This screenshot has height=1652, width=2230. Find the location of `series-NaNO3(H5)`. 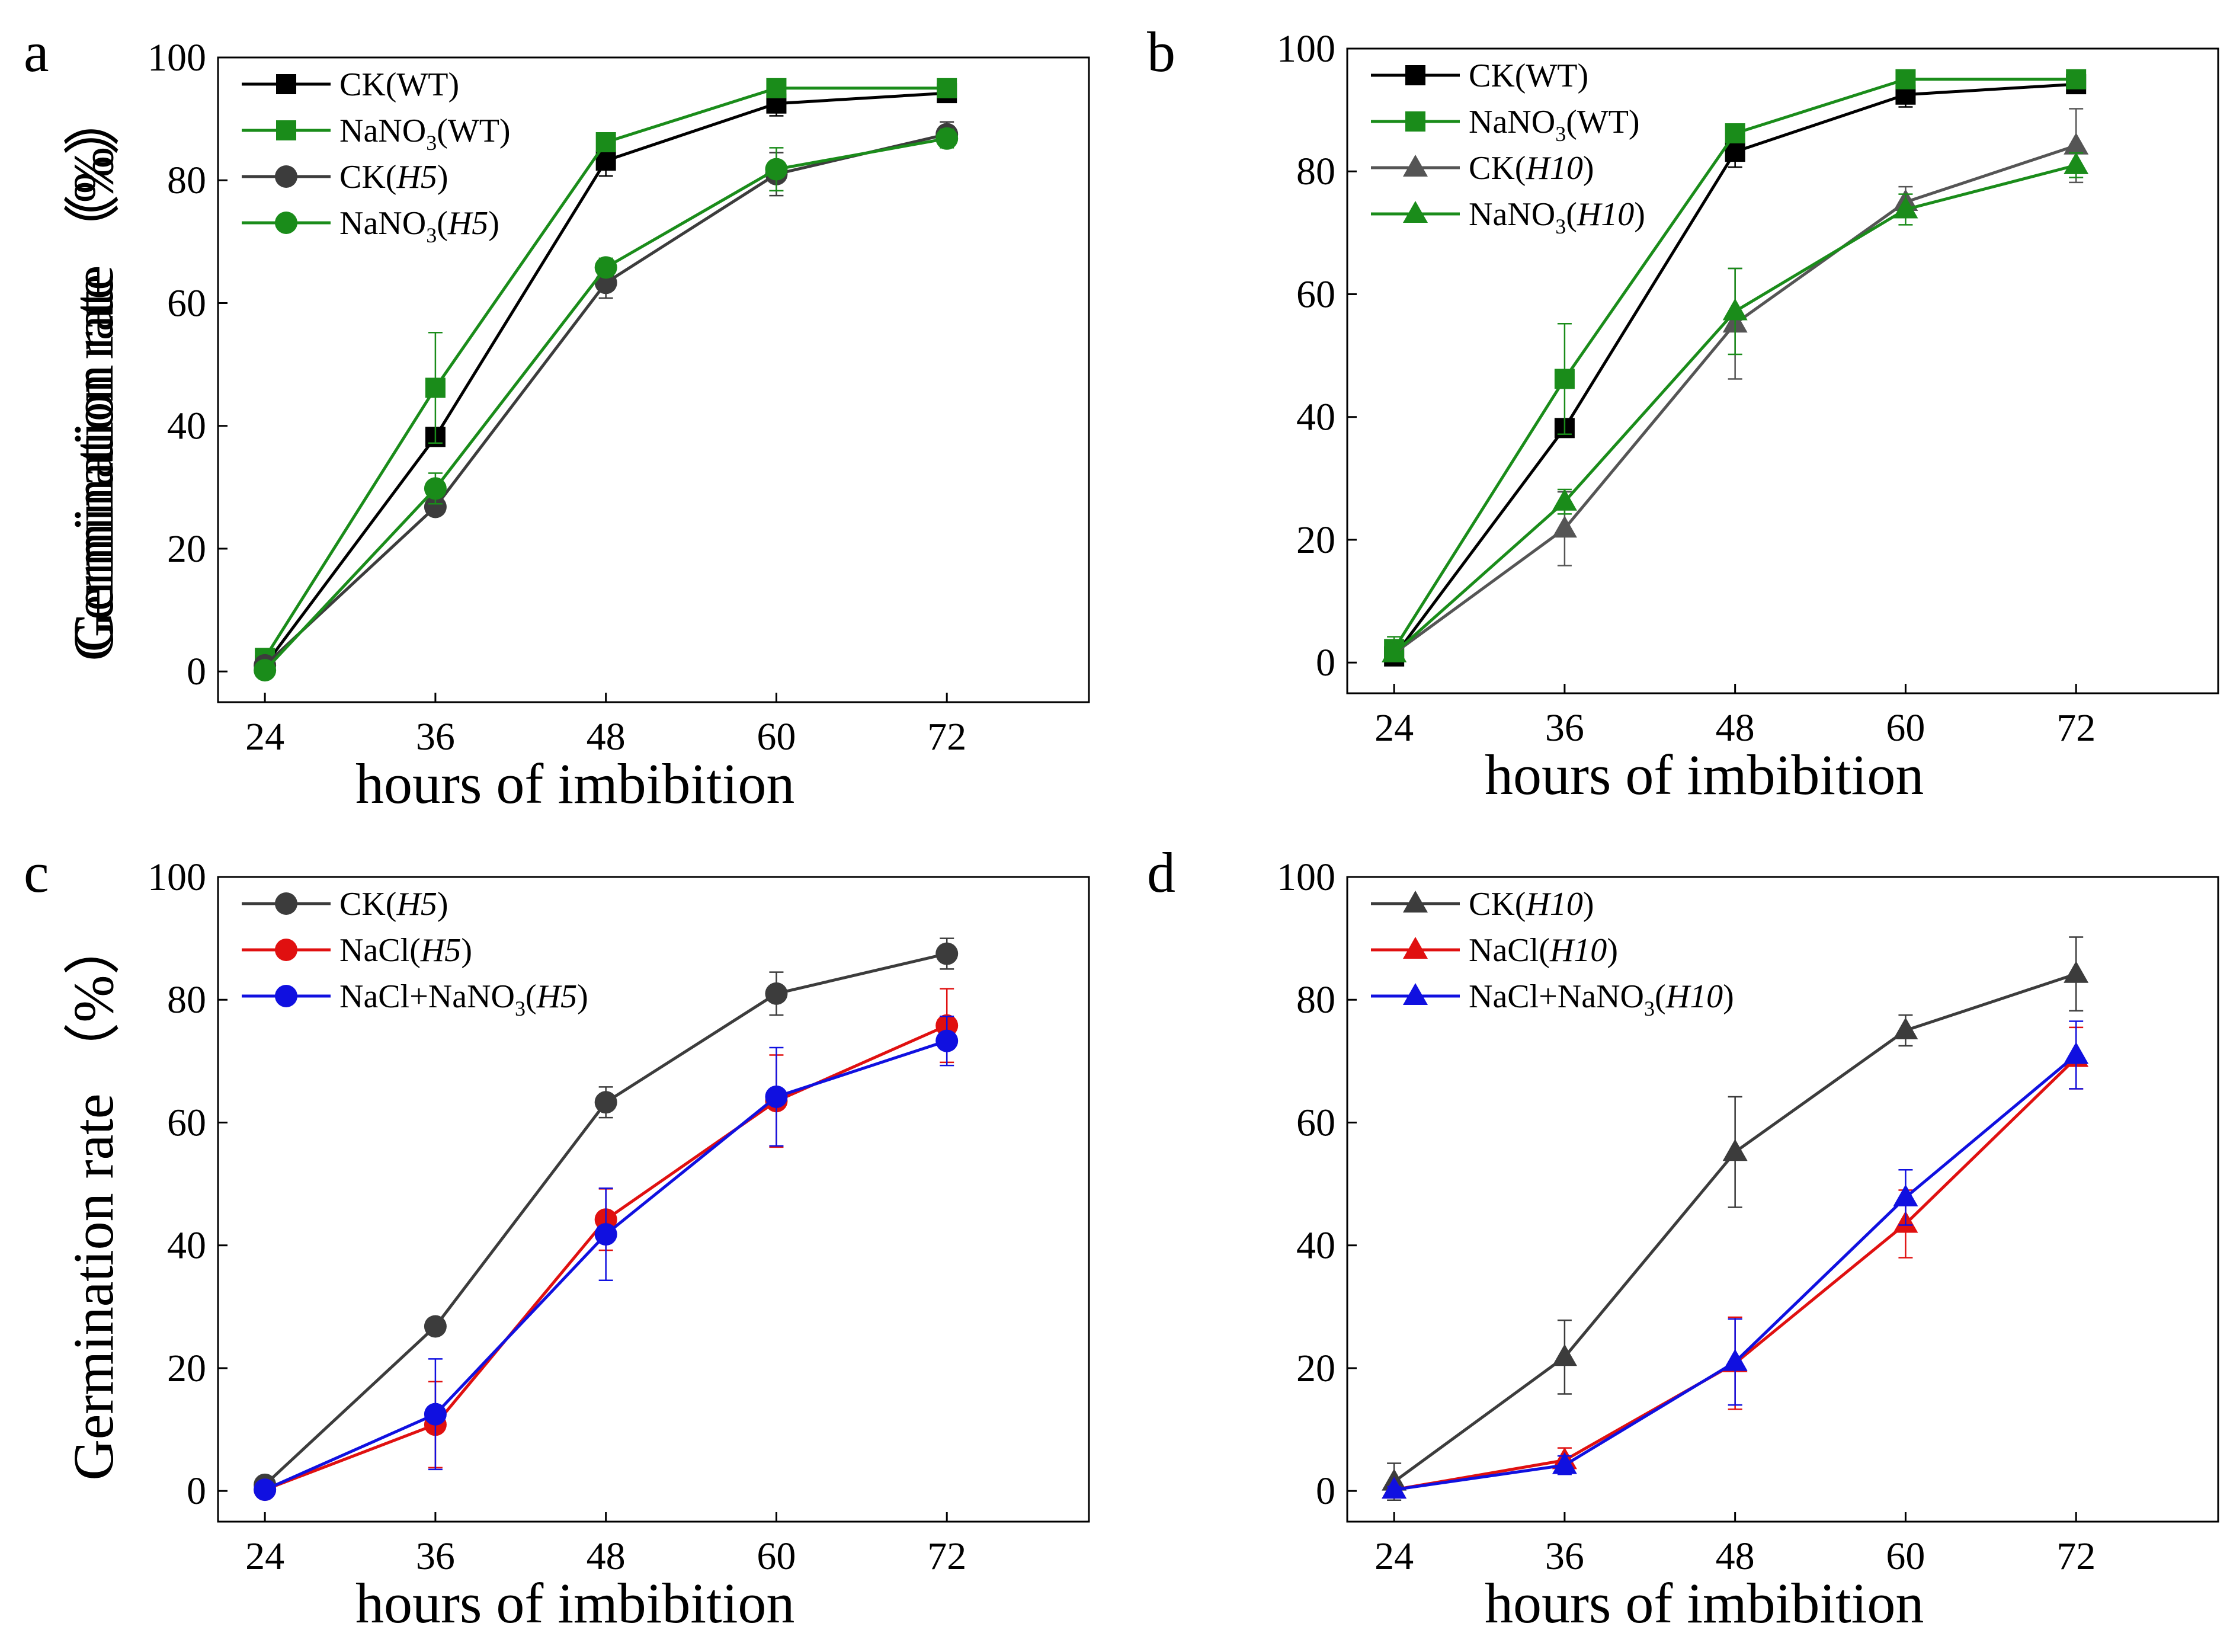

series-NaNO3(H5) is located at coordinates (606, 405).